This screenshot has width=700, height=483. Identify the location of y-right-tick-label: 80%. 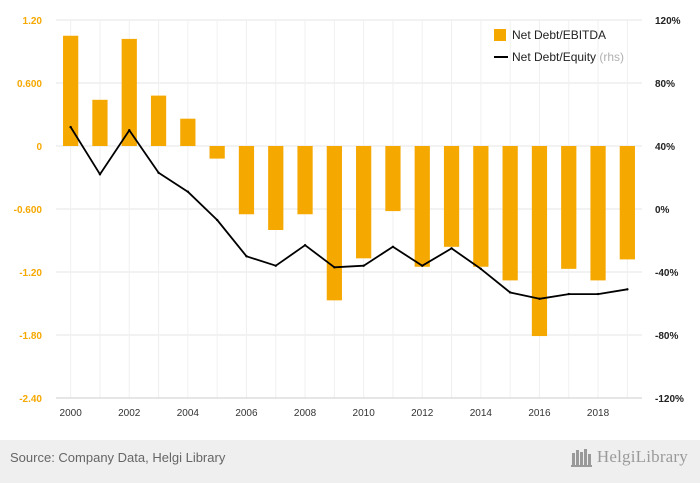
(665, 84).